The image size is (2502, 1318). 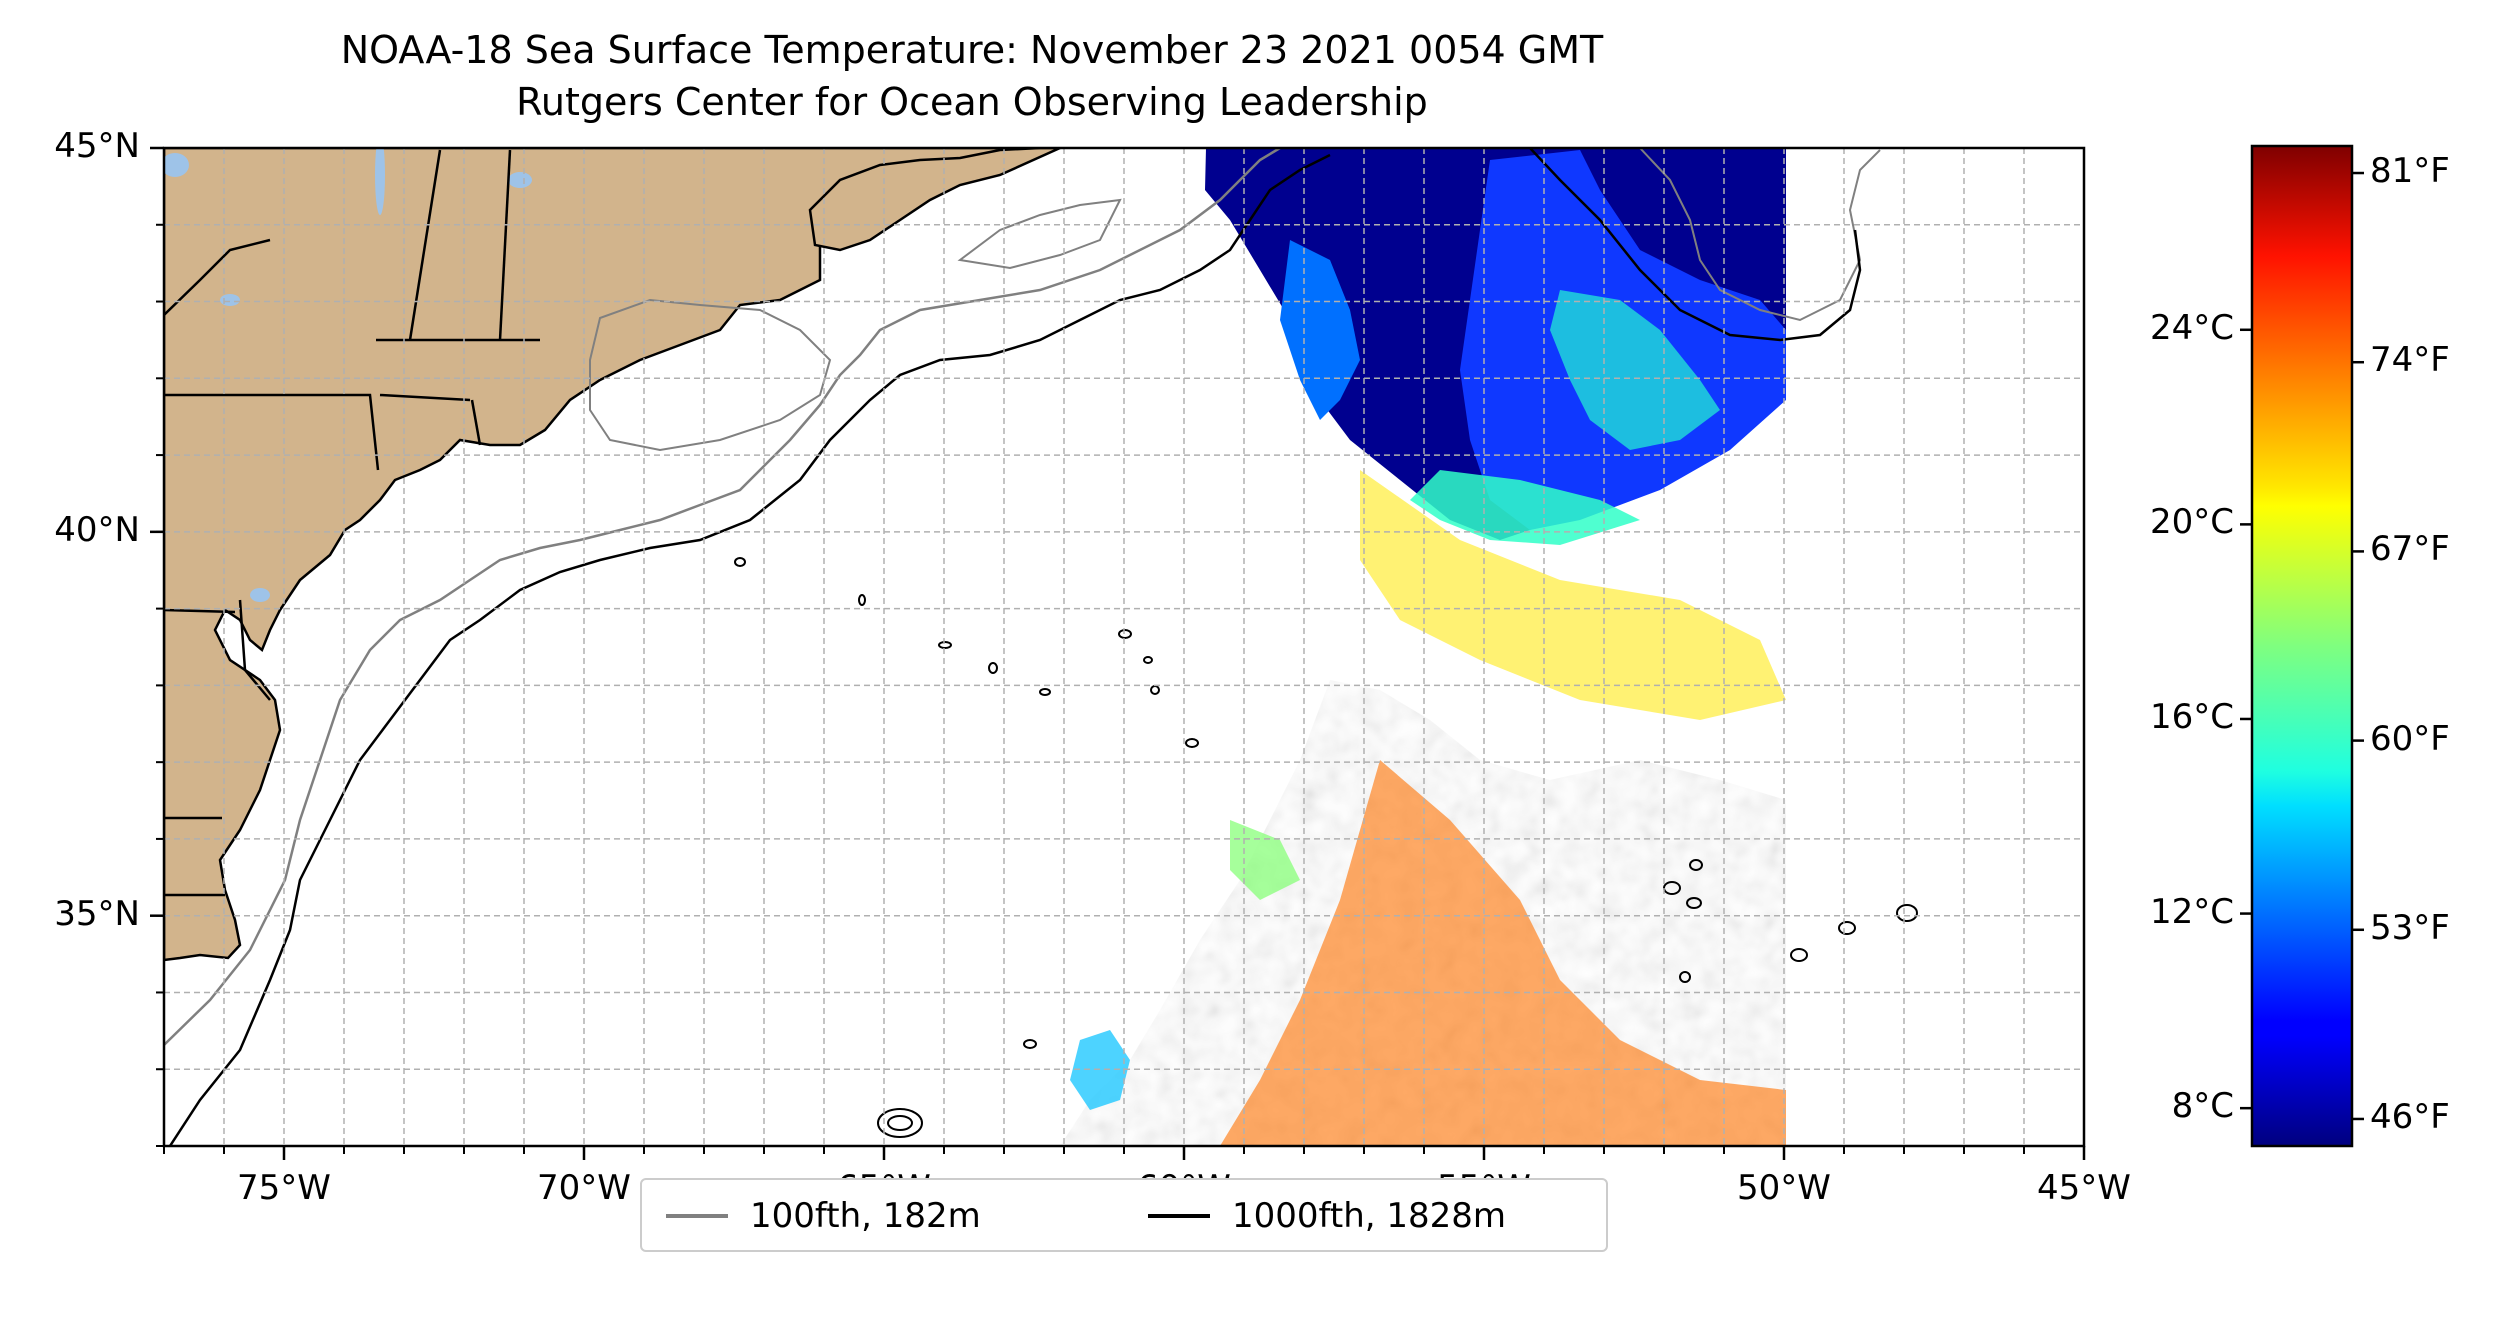 I want to click on sst-yellow-scatter, so click(x=1573, y=595).